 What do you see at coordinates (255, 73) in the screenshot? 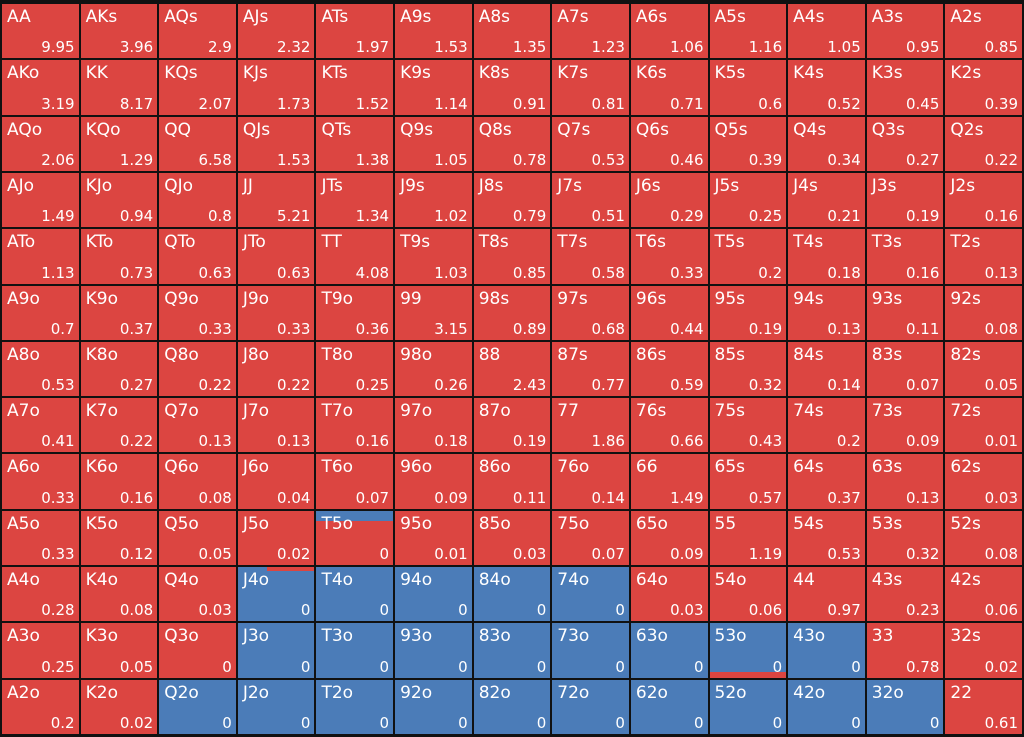
I see `hand-label: KJs` at bounding box center [255, 73].